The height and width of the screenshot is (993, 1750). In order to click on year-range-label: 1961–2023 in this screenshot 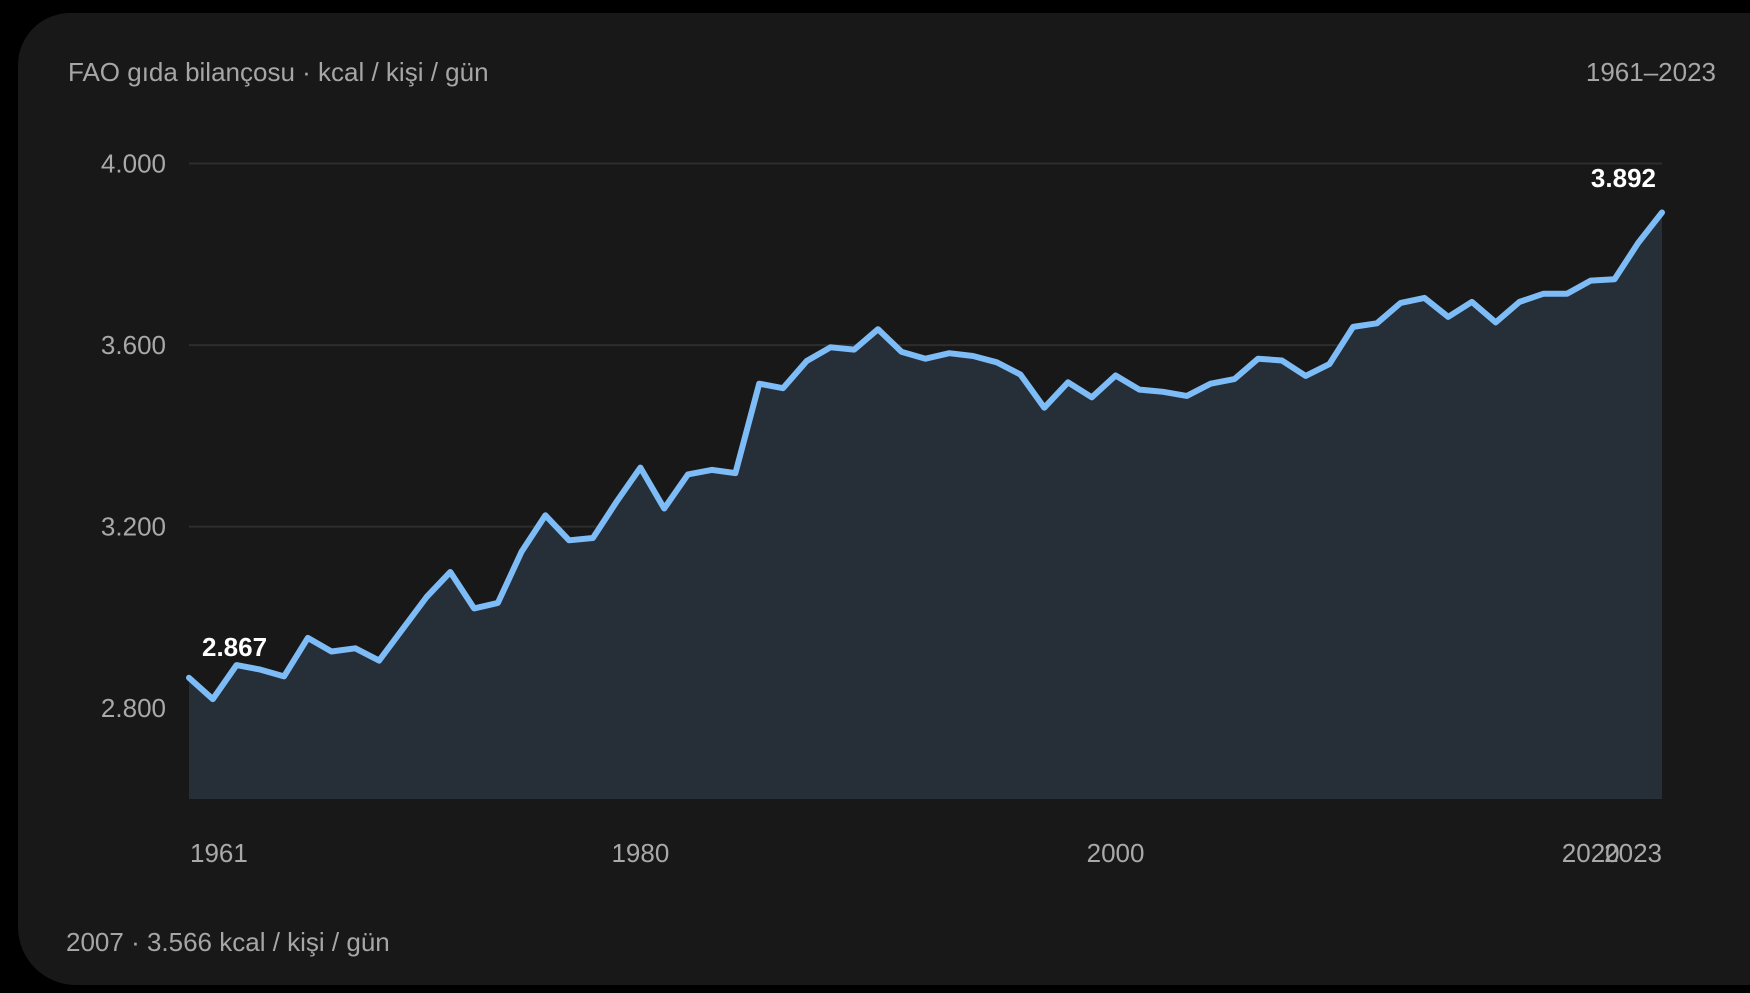, I will do `click(1650, 72)`.